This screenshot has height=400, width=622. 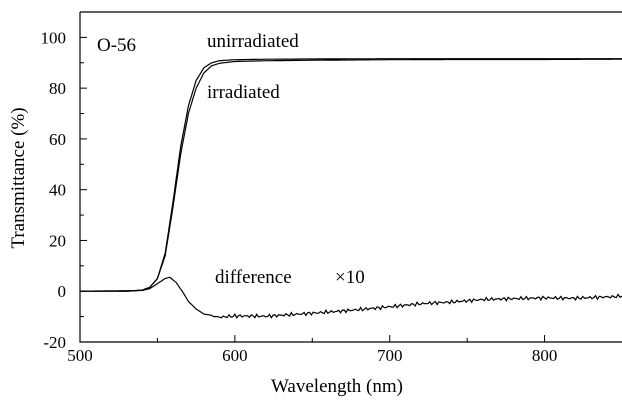 What do you see at coordinates (312, 350) in the screenshot?
I see `x-axis-ticks: 500 600 700 800` at bounding box center [312, 350].